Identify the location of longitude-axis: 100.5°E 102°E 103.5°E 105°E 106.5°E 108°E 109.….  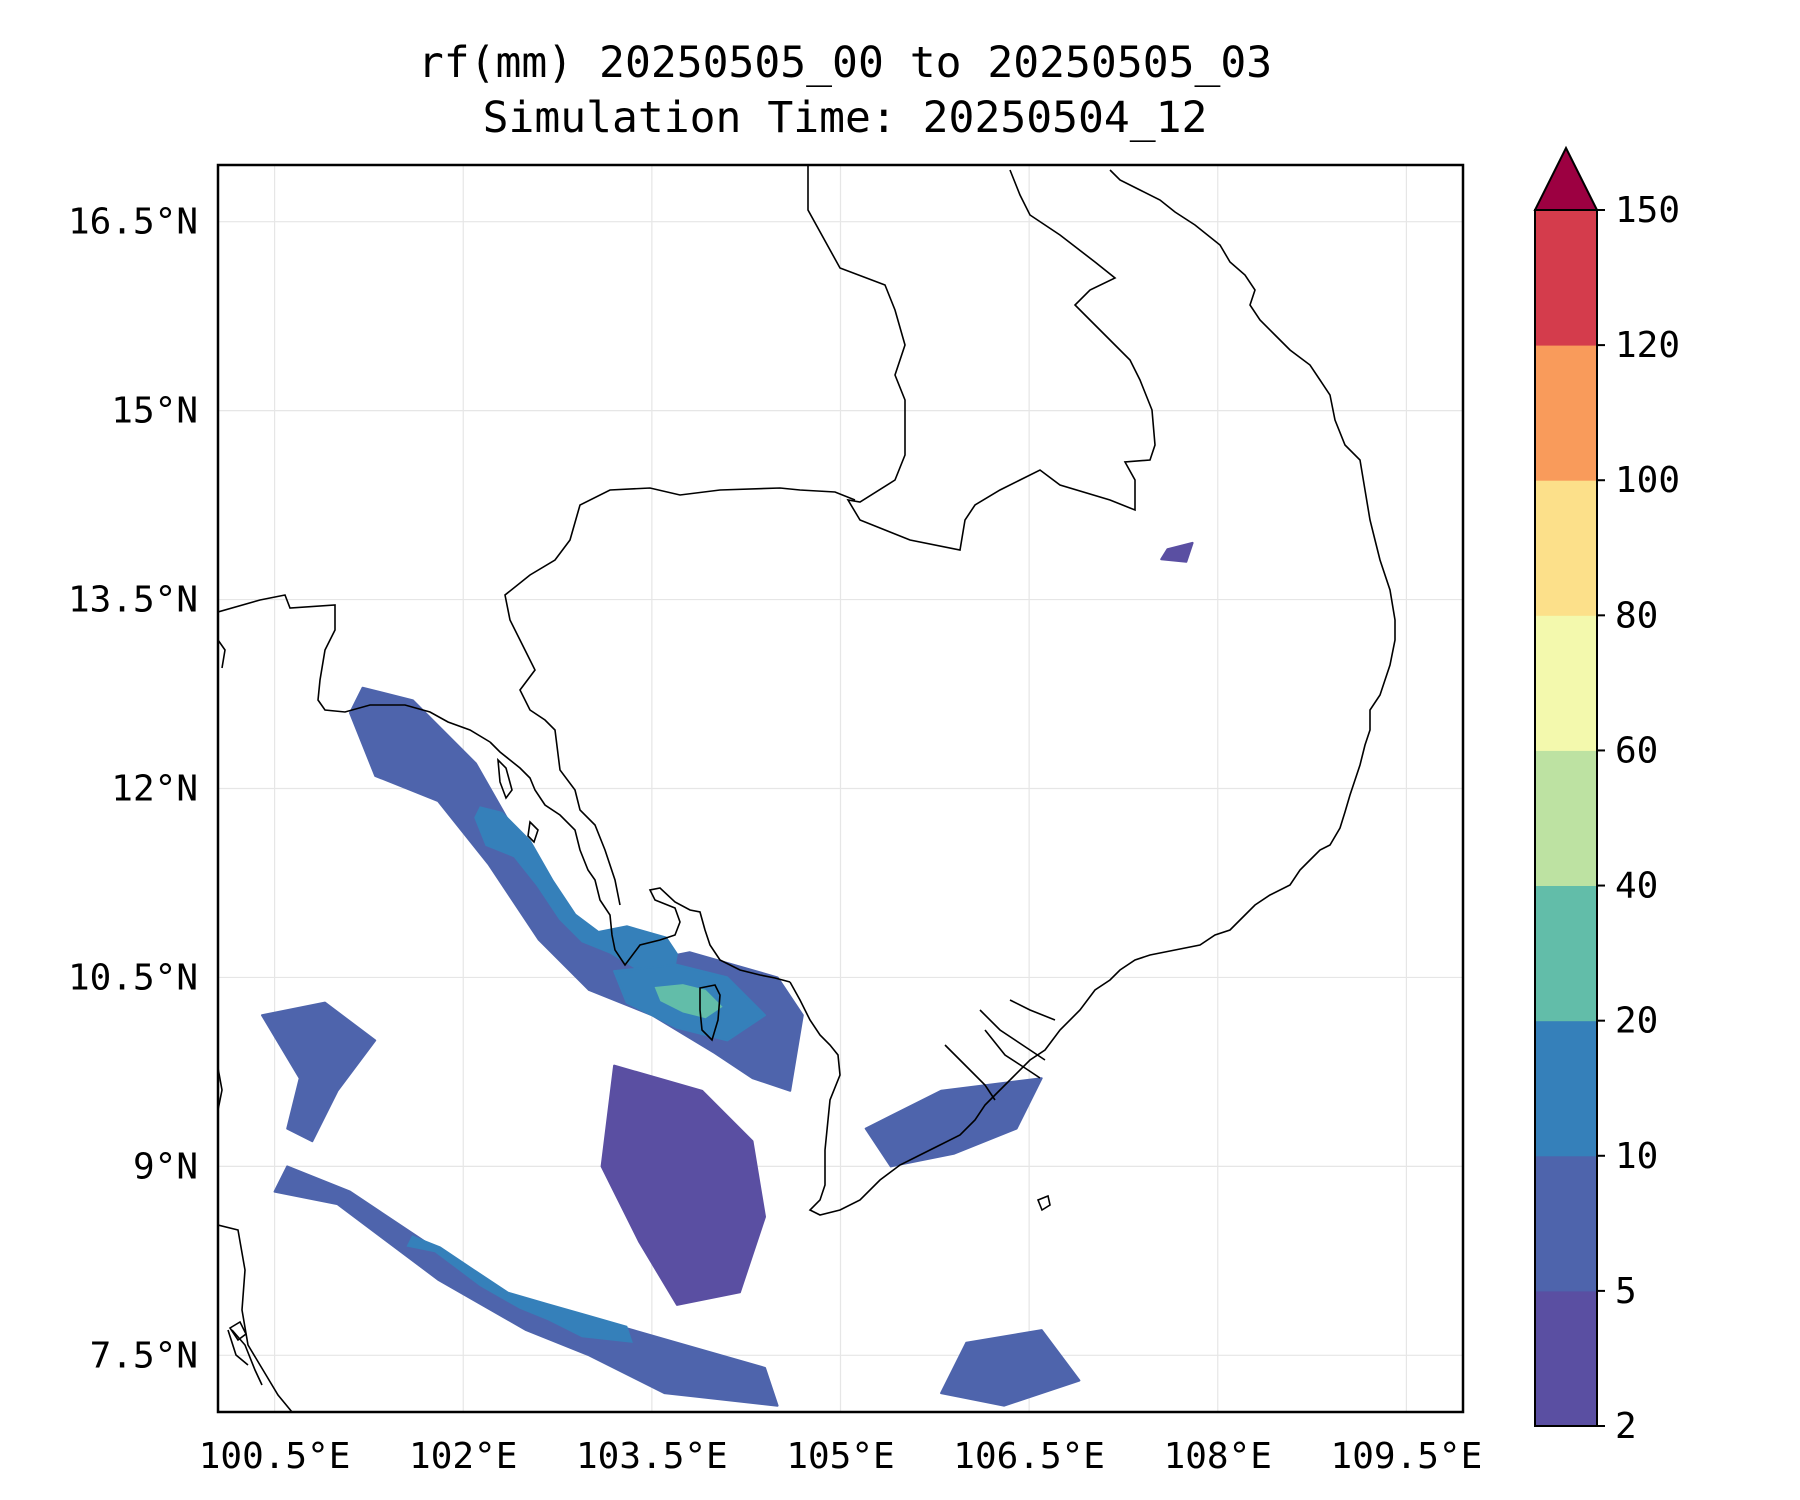
(841, 1456).